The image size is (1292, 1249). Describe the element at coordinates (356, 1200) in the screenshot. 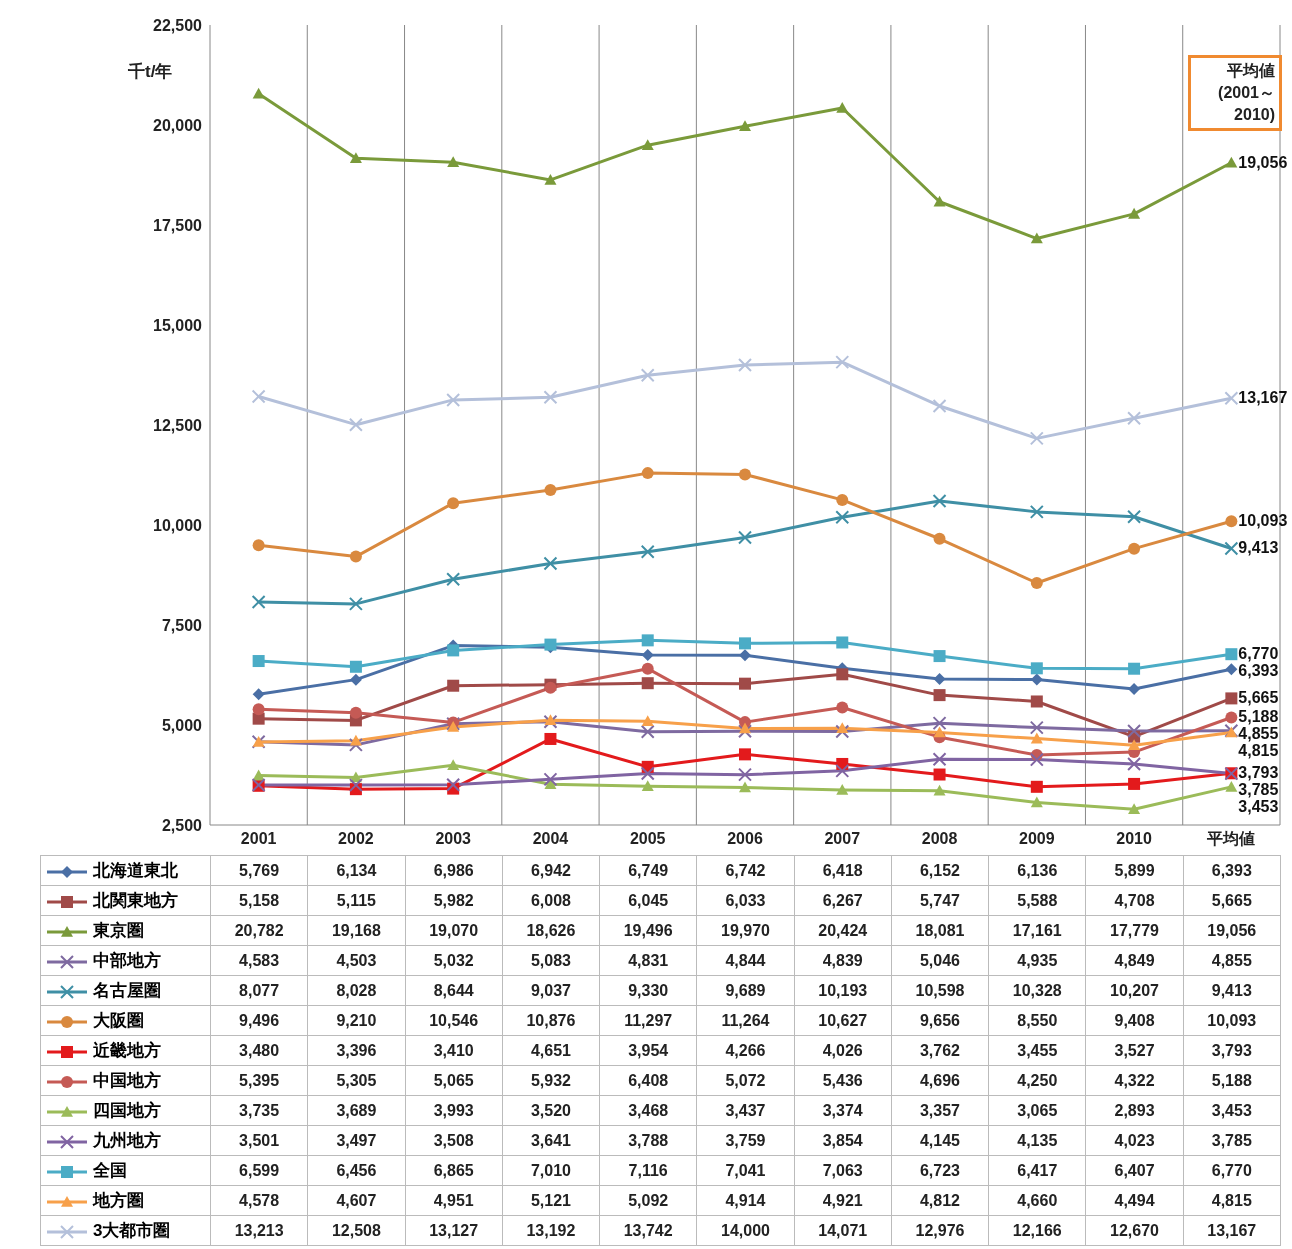

I see `data-label: 4,607` at that location.